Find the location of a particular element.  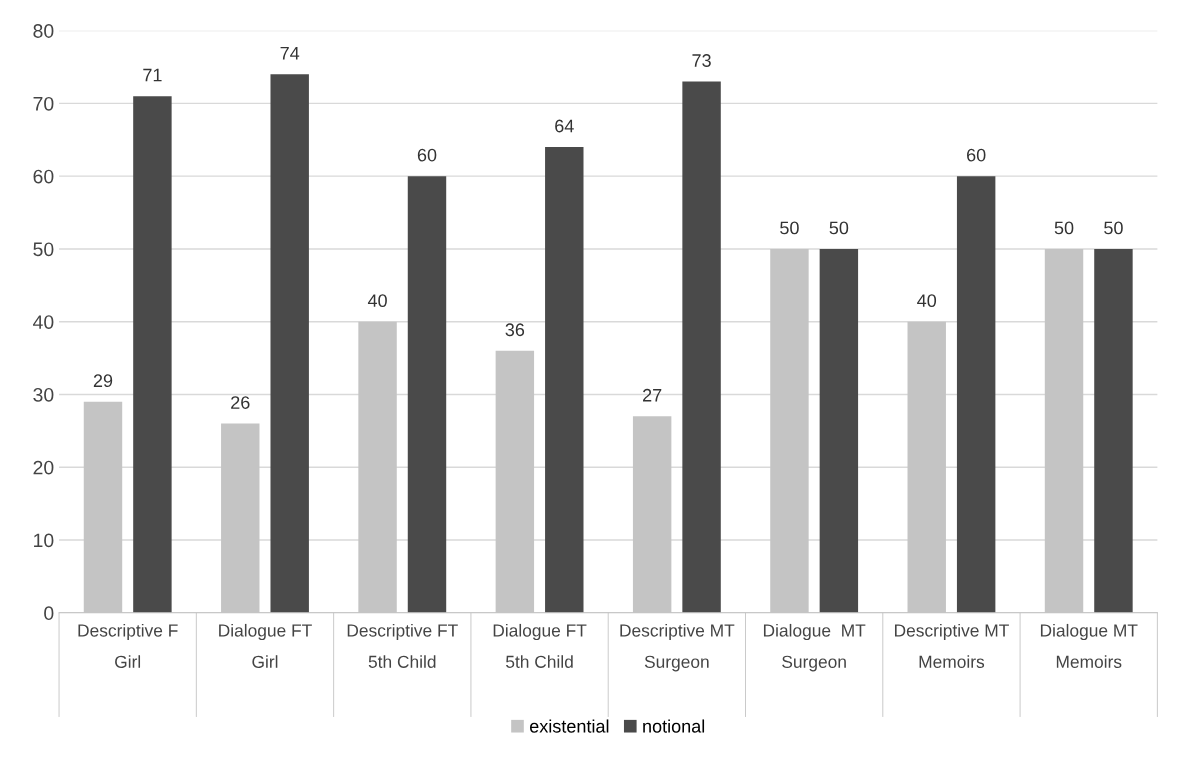

x-tick-label: Dialogue FT Girl is located at coordinates (265, 645).